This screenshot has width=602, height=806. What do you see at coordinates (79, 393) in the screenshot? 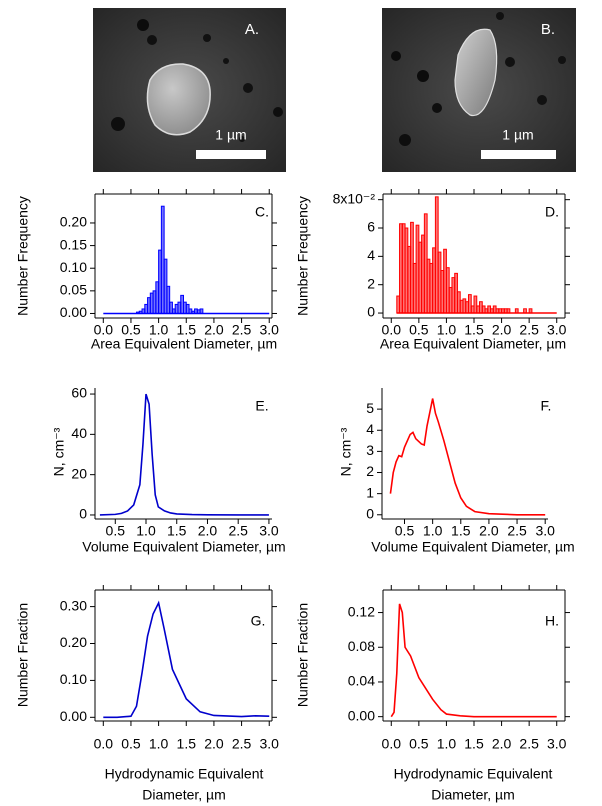
I see `y-tick-label: 60` at bounding box center [79, 393].